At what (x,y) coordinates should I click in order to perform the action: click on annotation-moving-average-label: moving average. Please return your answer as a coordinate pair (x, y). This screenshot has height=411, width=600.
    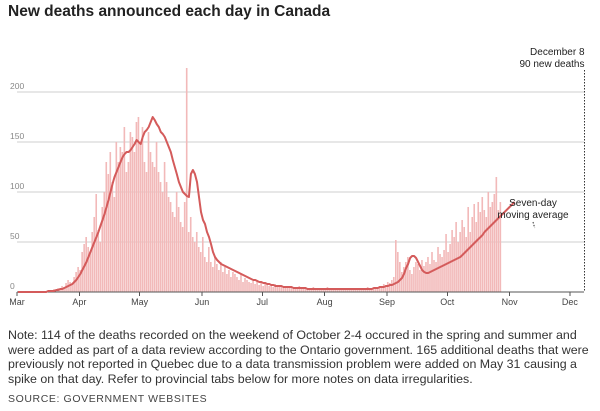
    Looking at the image, I should click on (533, 215).